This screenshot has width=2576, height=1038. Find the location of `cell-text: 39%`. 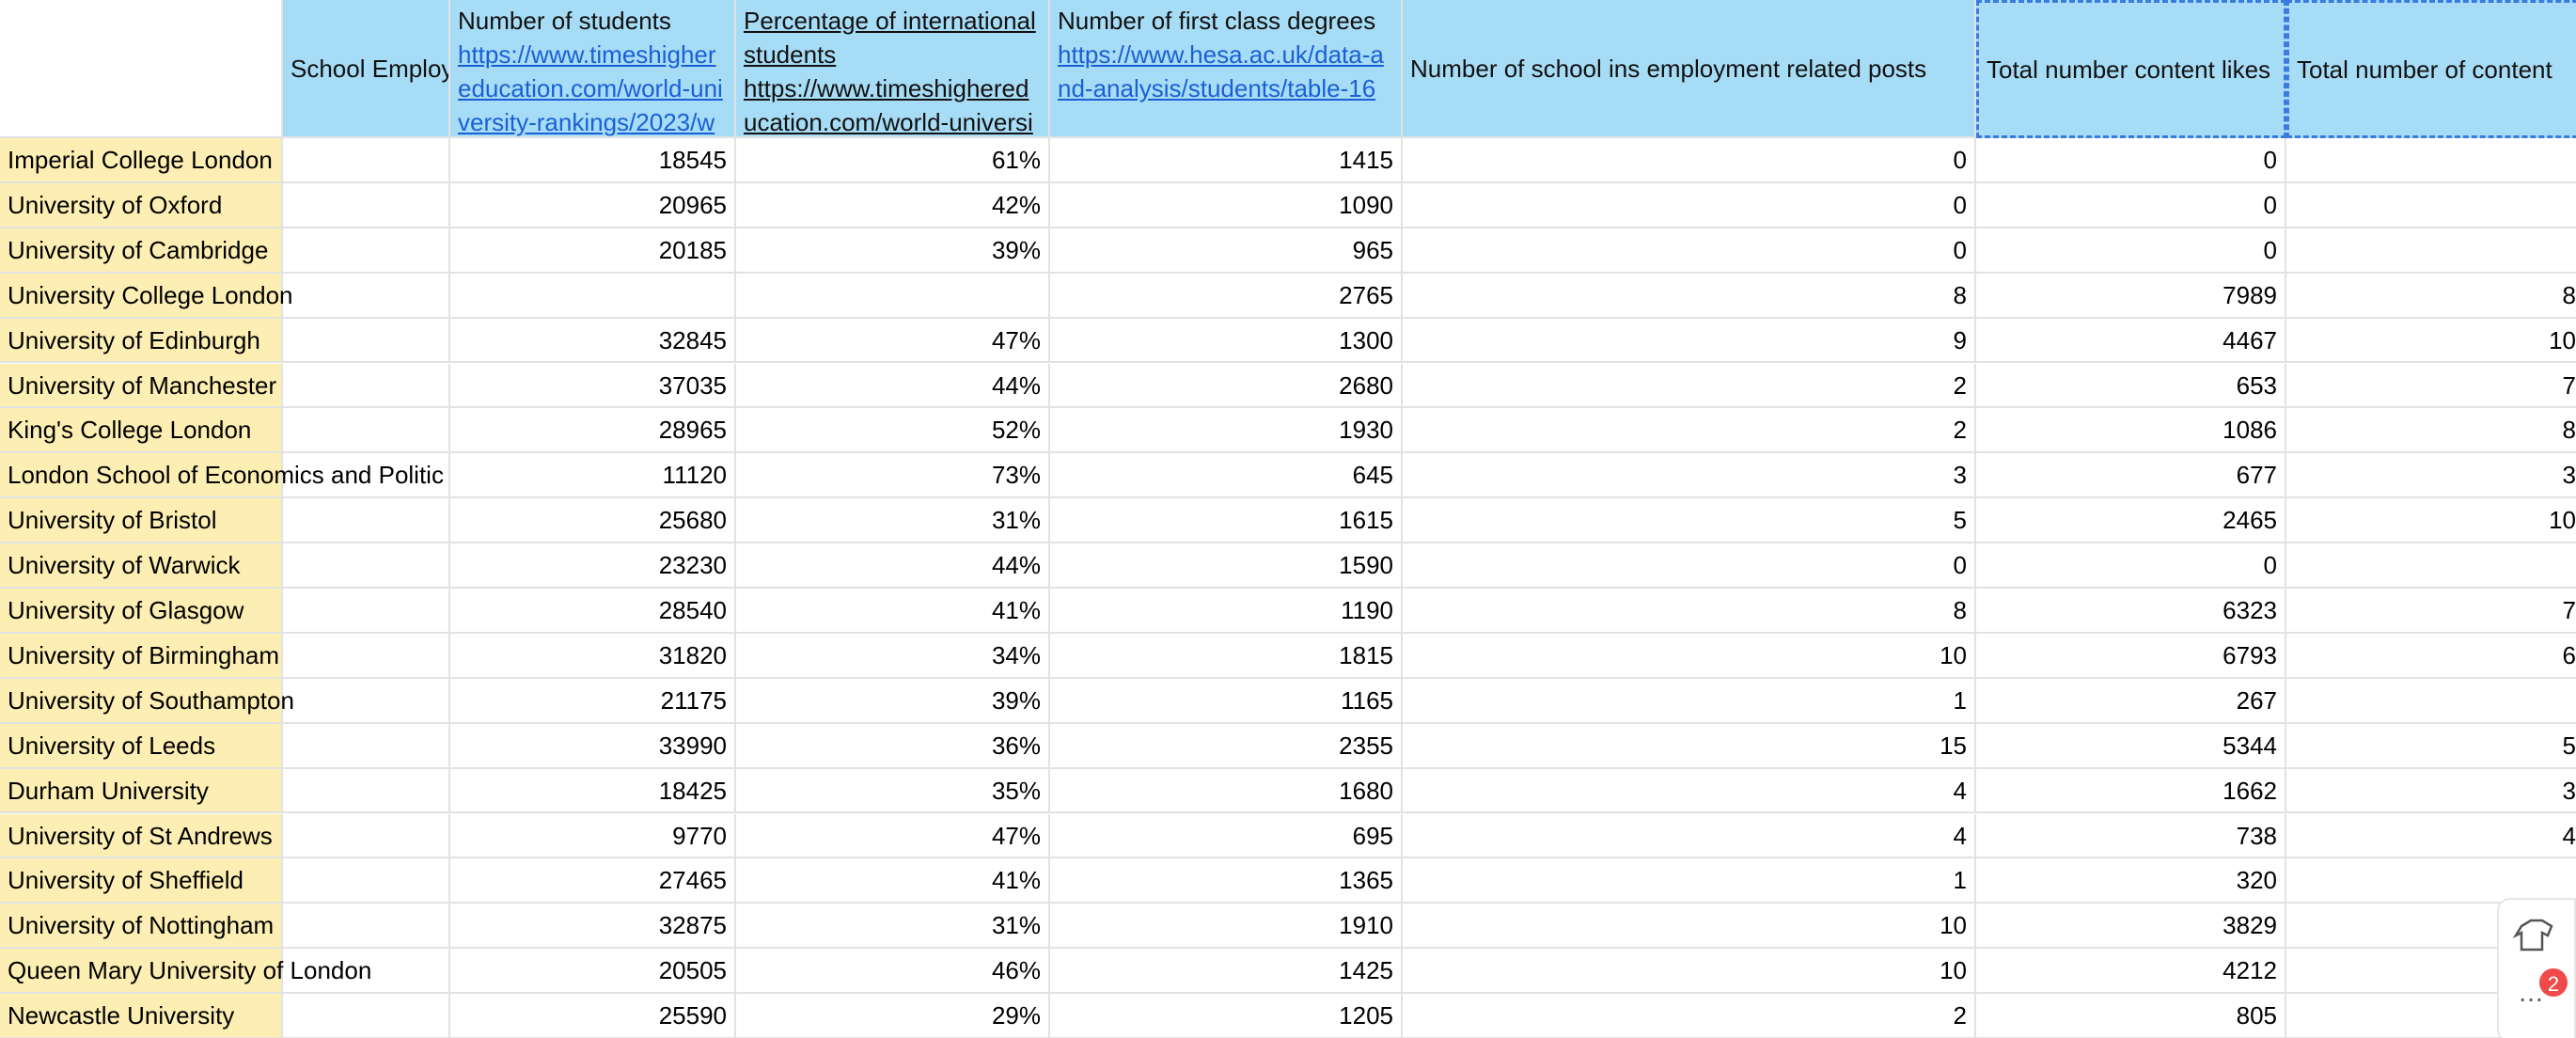

cell-text: 39% is located at coordinates (1016, 249).